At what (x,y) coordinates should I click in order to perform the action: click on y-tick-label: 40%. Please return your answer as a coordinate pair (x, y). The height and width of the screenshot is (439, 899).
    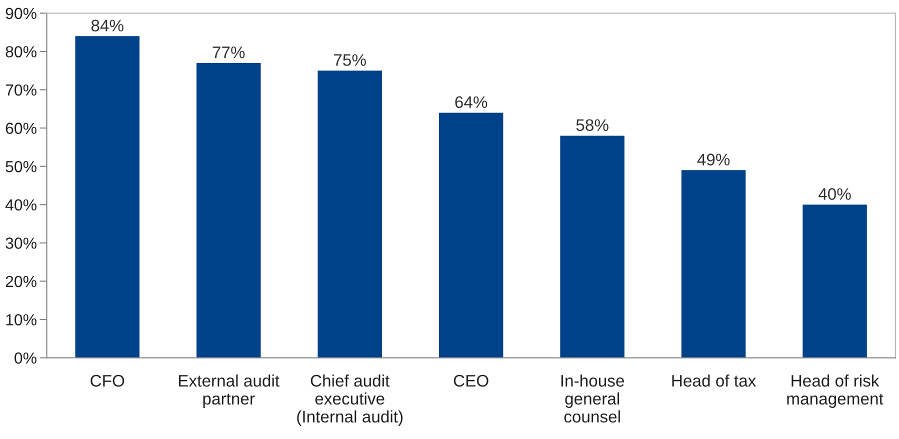
    Looking at the image, I should click on (20, 205).